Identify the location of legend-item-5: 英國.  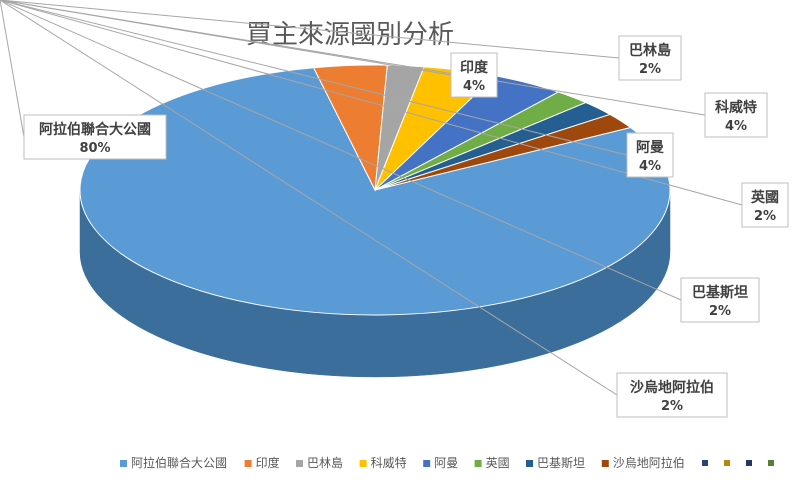
(492, 463).